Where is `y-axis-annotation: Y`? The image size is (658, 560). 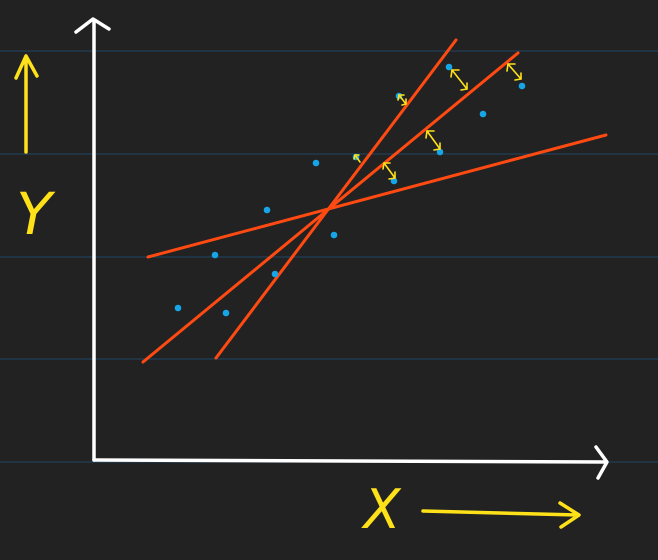
y-axis-annotation: Y is located at coordinates (35, 151).